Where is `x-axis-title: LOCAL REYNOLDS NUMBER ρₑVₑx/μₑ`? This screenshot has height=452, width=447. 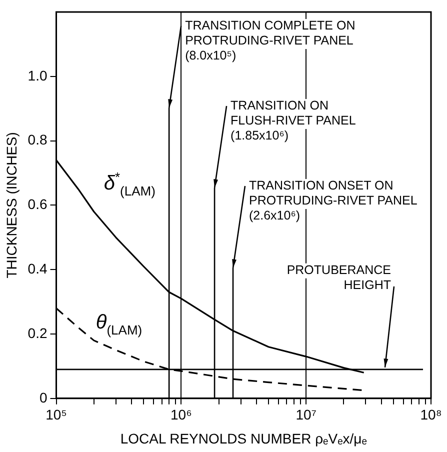 x-axis-title: LOCAL REYNOLDS NUMBER ρₑVₑx/μₑ is located at coordinates (243, 438).